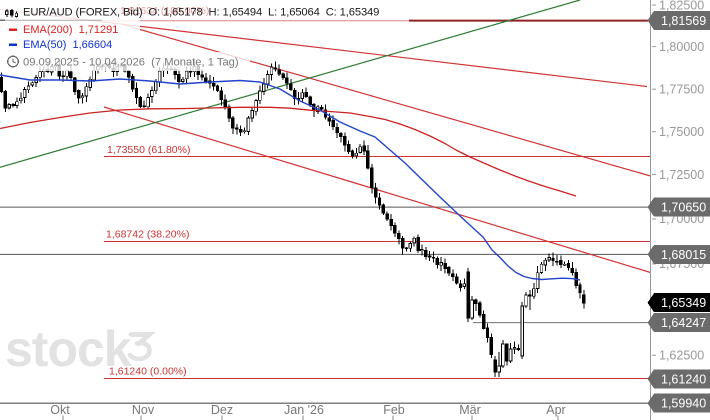 The width and height of the screenshot is (710, 420). I want to click on svg-text: Apr, so click(555, 410).